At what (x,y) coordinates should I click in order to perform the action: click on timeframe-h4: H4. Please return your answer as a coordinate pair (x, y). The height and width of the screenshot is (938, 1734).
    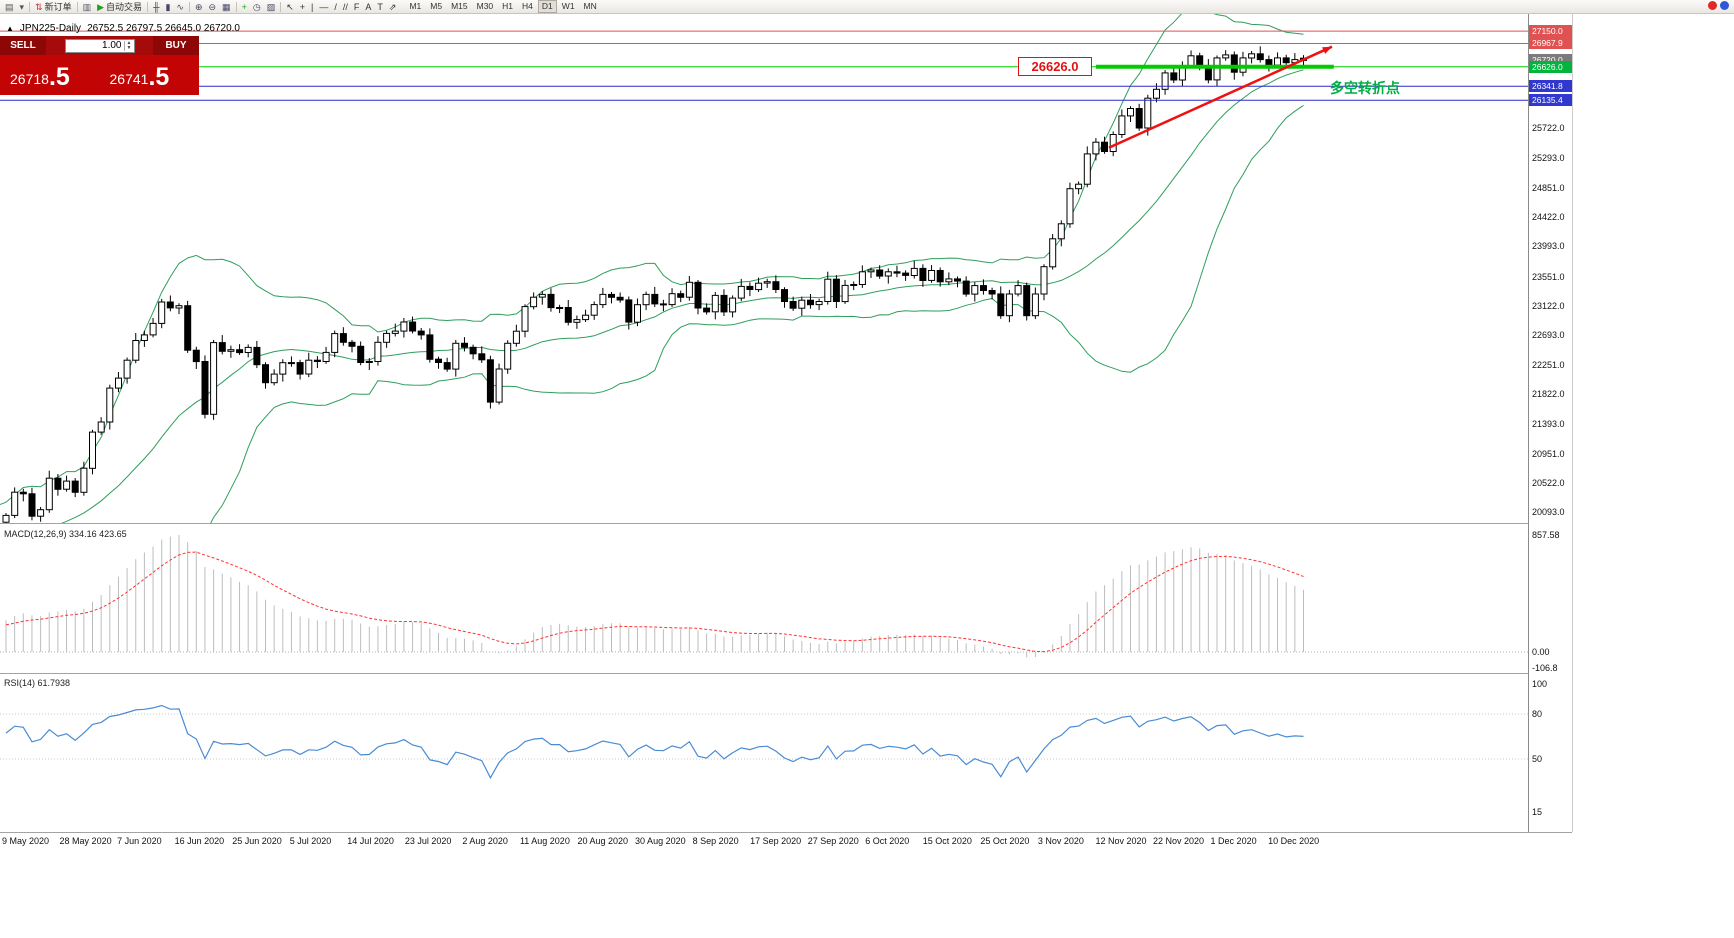
    Looking at the image, I should click on (527, 6).